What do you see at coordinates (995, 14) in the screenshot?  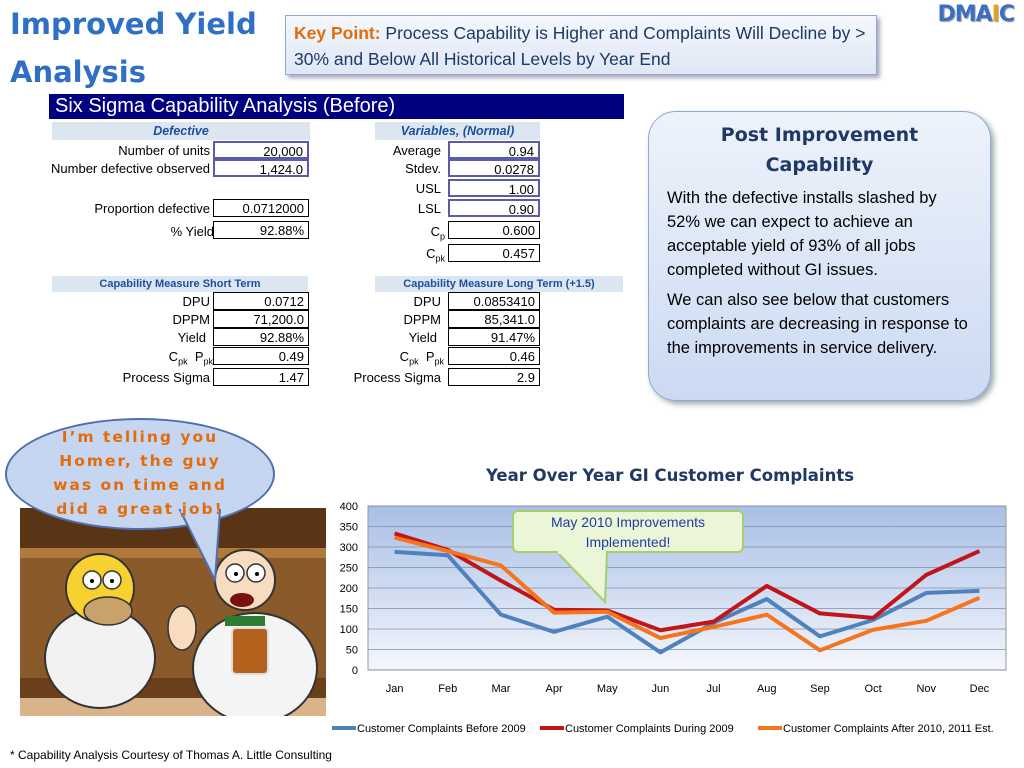 I see `dmaic-logo-i: I` at bounding box center [995, 14].